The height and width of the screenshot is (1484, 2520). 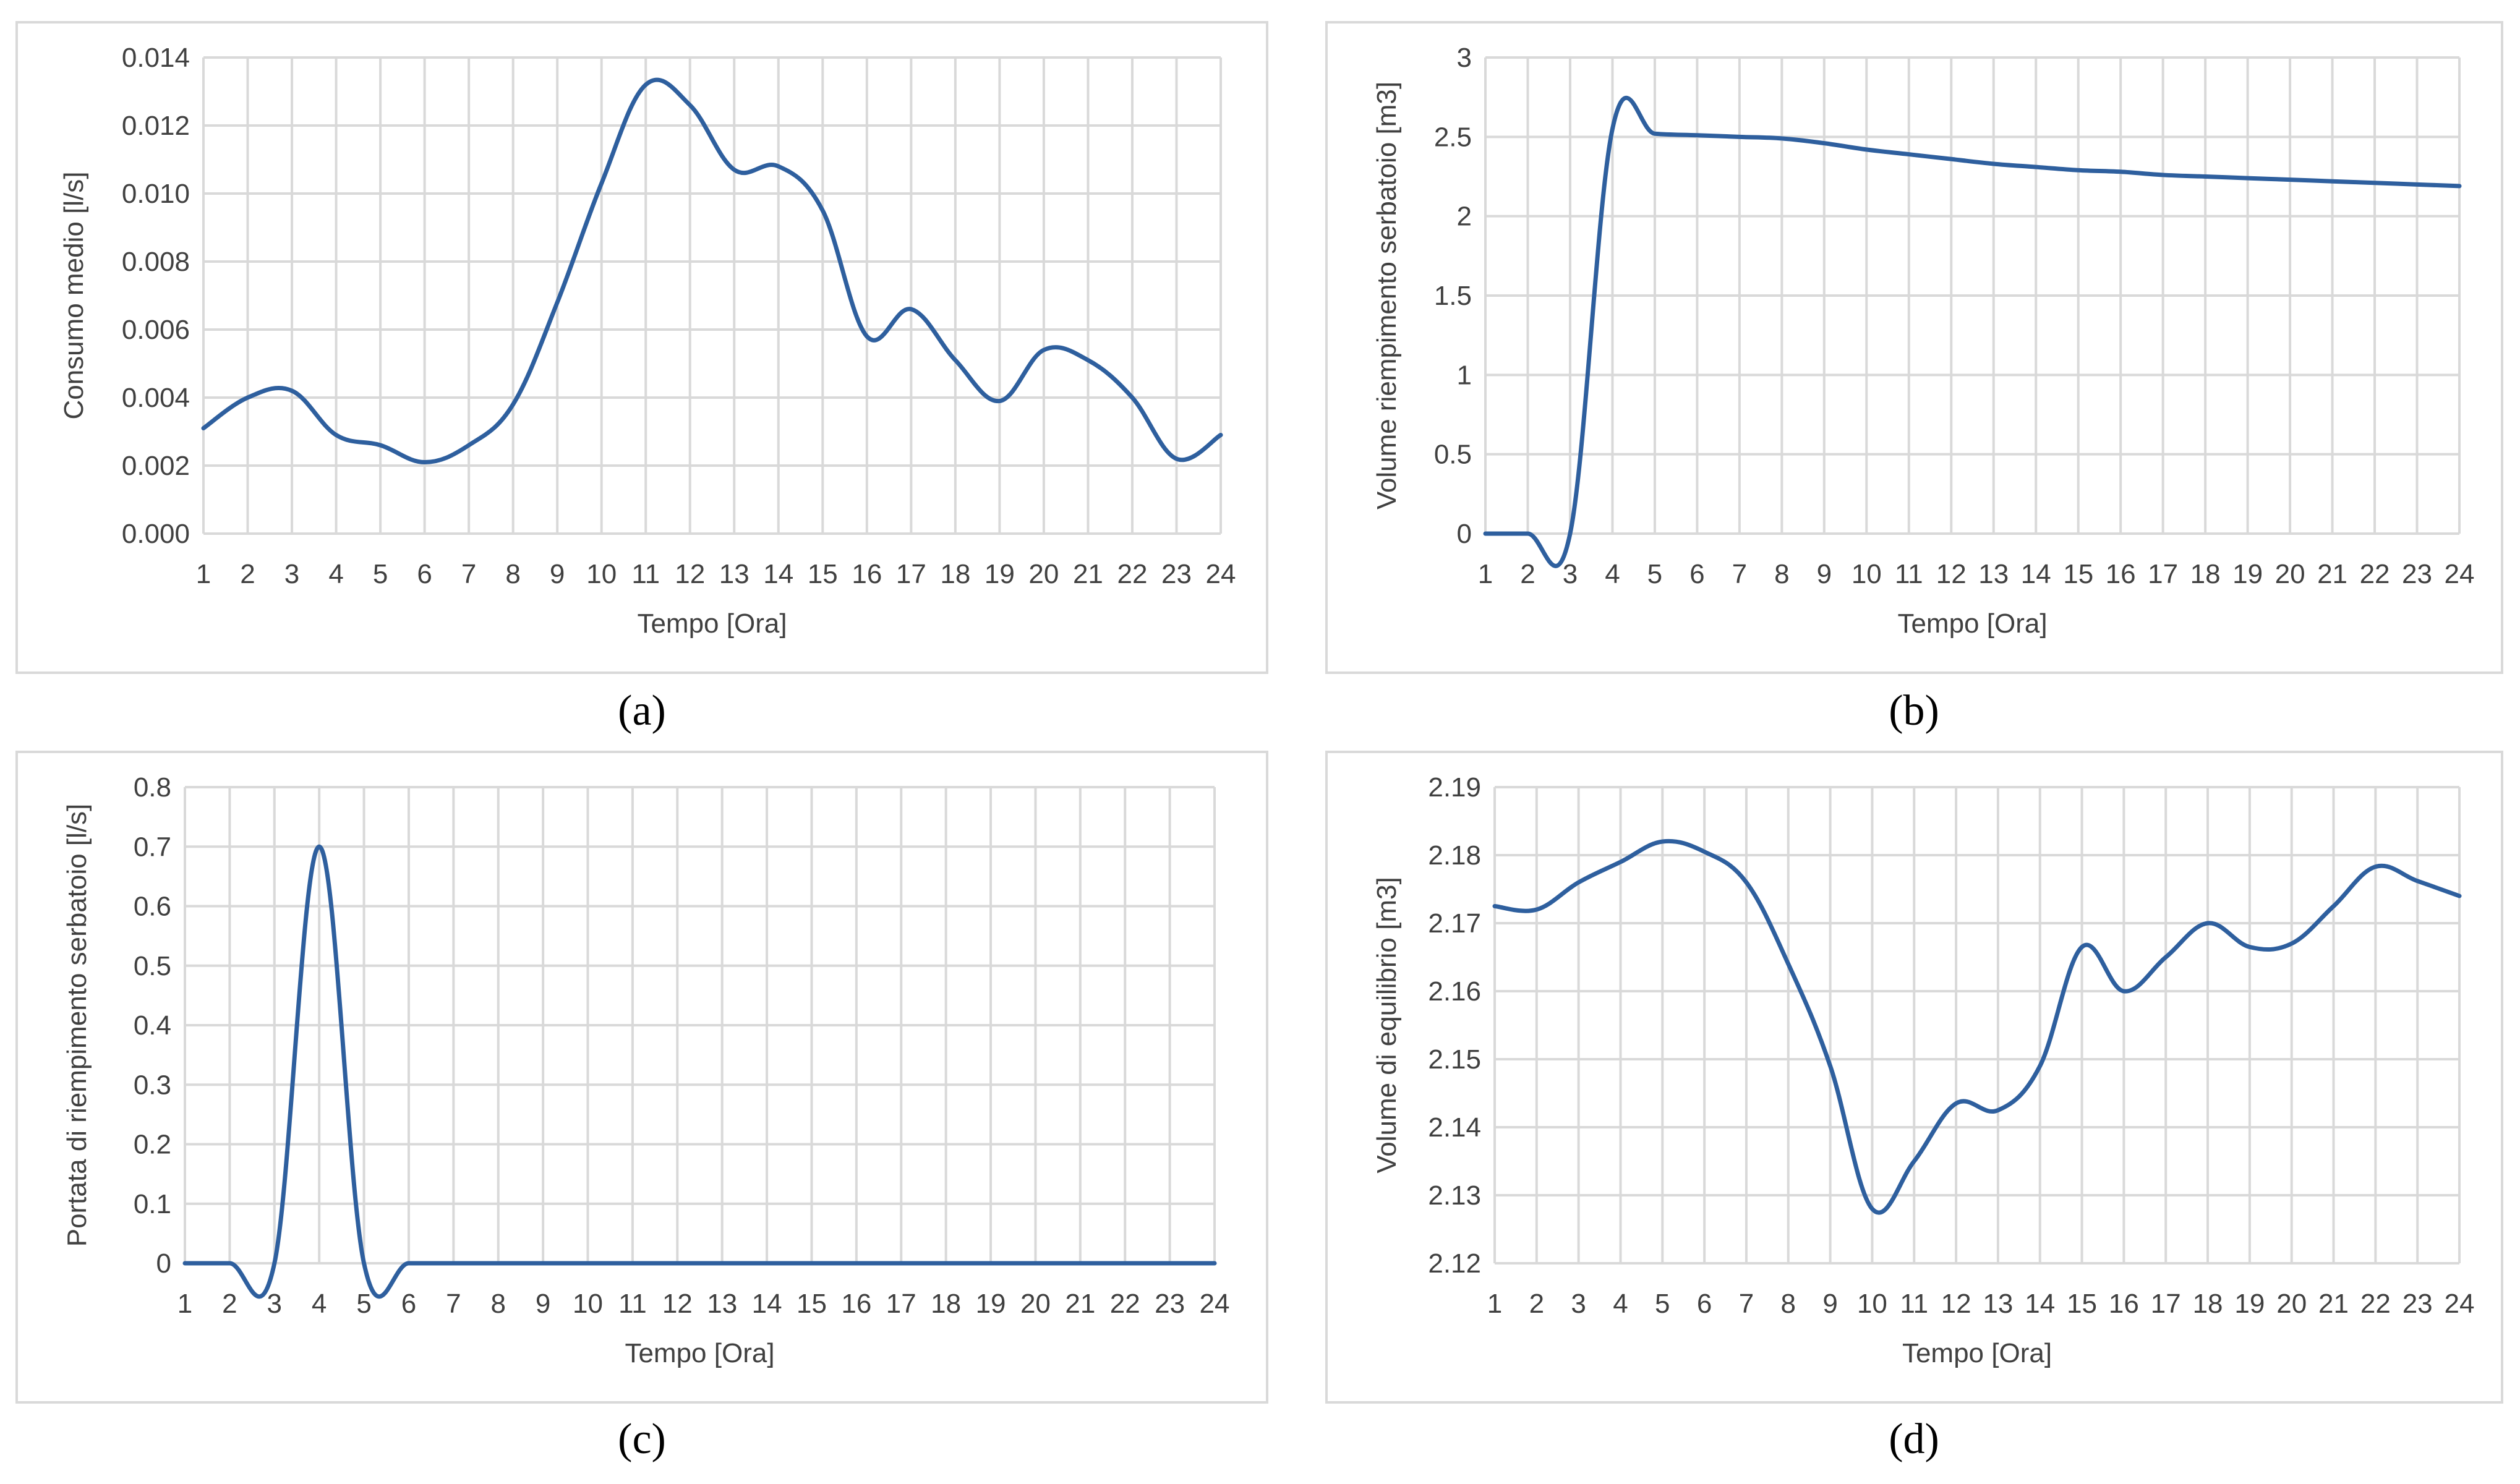 What do you see at coordinates (152, 847) in the screenshot?
I see `y-tick-label: 0.7` at bounding box center [152, 847].